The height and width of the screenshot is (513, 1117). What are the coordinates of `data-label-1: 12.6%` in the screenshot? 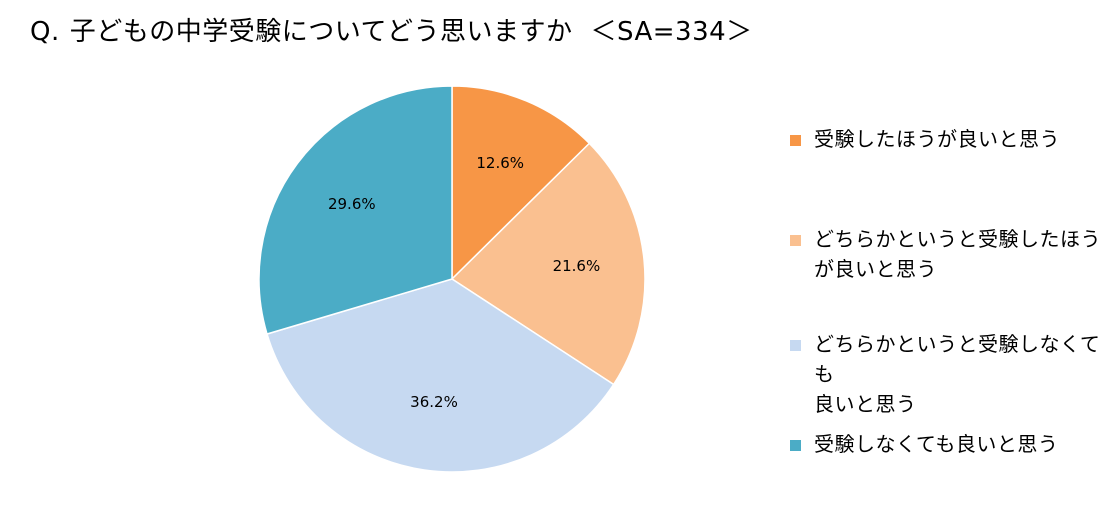 It's located at (500, 163).